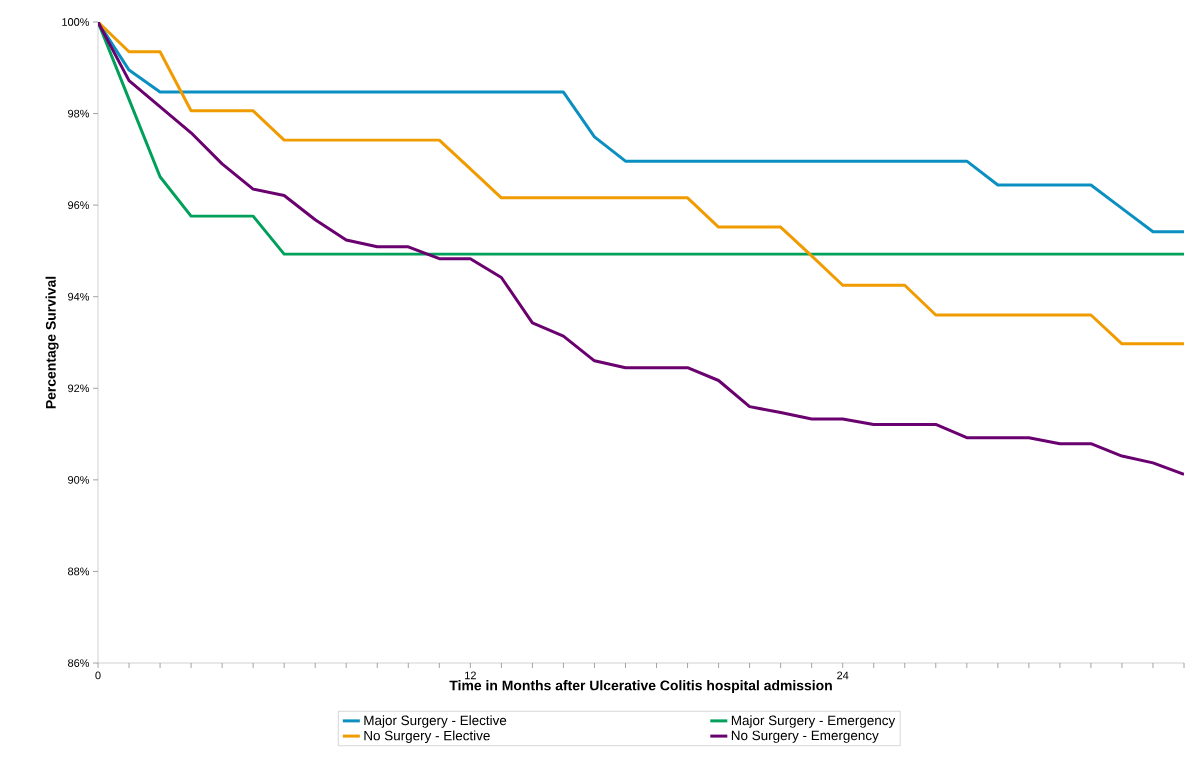  What do you see at coordinates (79, 479) in the screenshot?
I see `y-tick-label: 90%` at bounding box center [79, 479].